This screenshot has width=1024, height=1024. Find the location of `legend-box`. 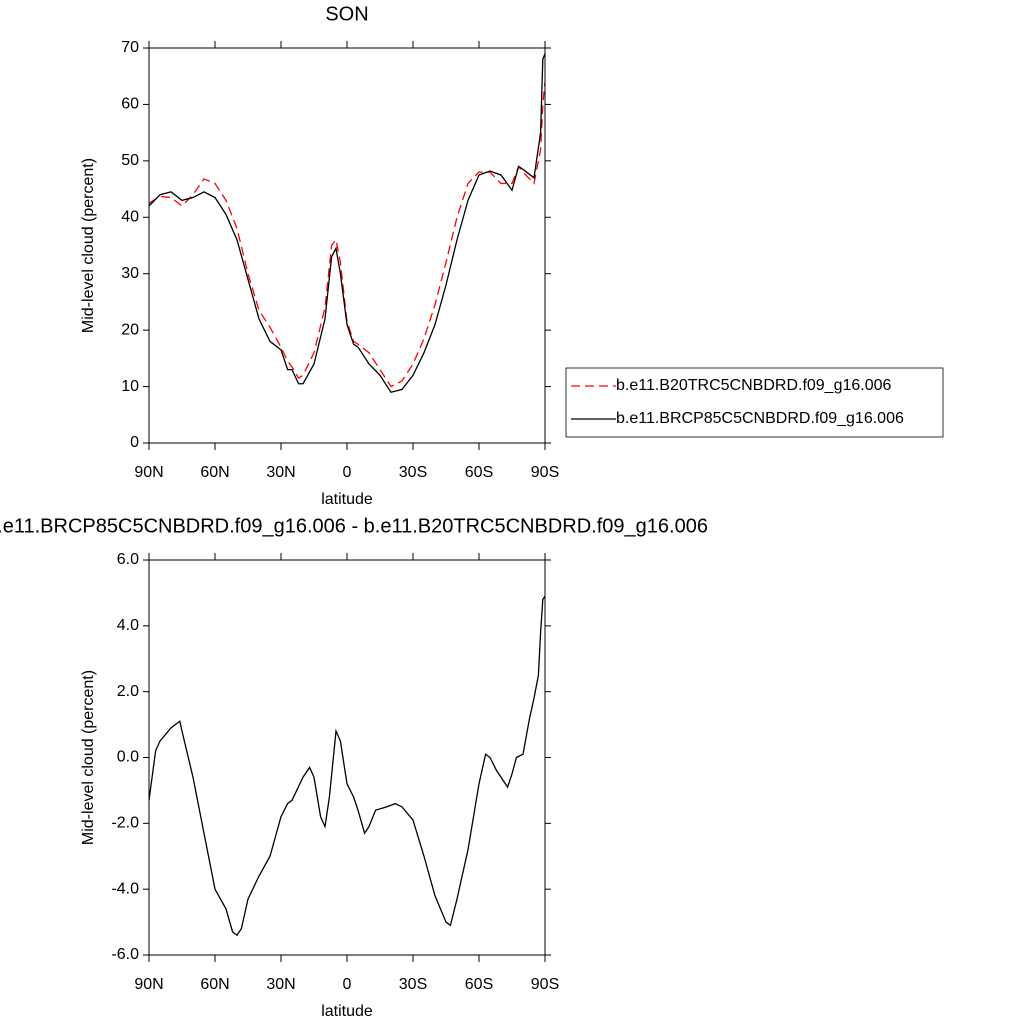

legend-box is located at coordinates (754, 402).